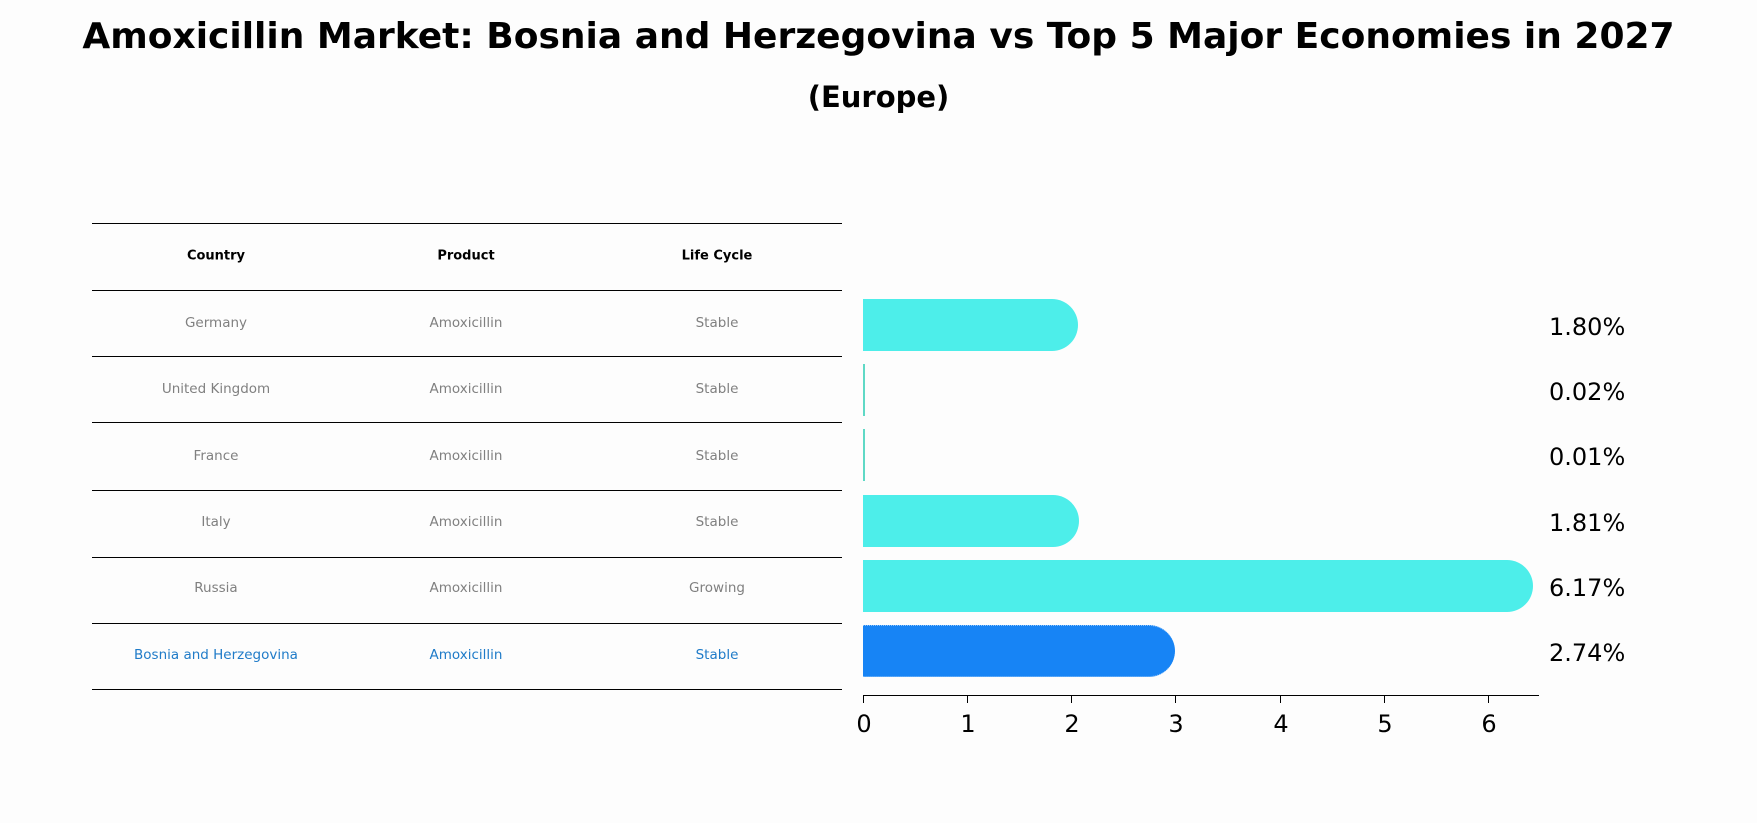 The height and width of the screenshot is (823, 1757). I want to click on bar-bosnia-and-herzegovina, so click(1019, 651).